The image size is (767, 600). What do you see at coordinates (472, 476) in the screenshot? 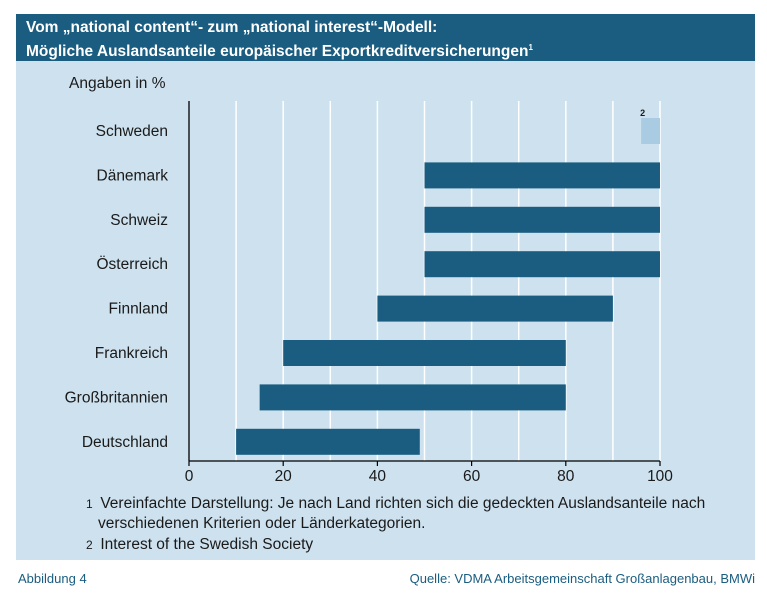
I see `x-tick-label: 60` at bounding box center [472, 476].